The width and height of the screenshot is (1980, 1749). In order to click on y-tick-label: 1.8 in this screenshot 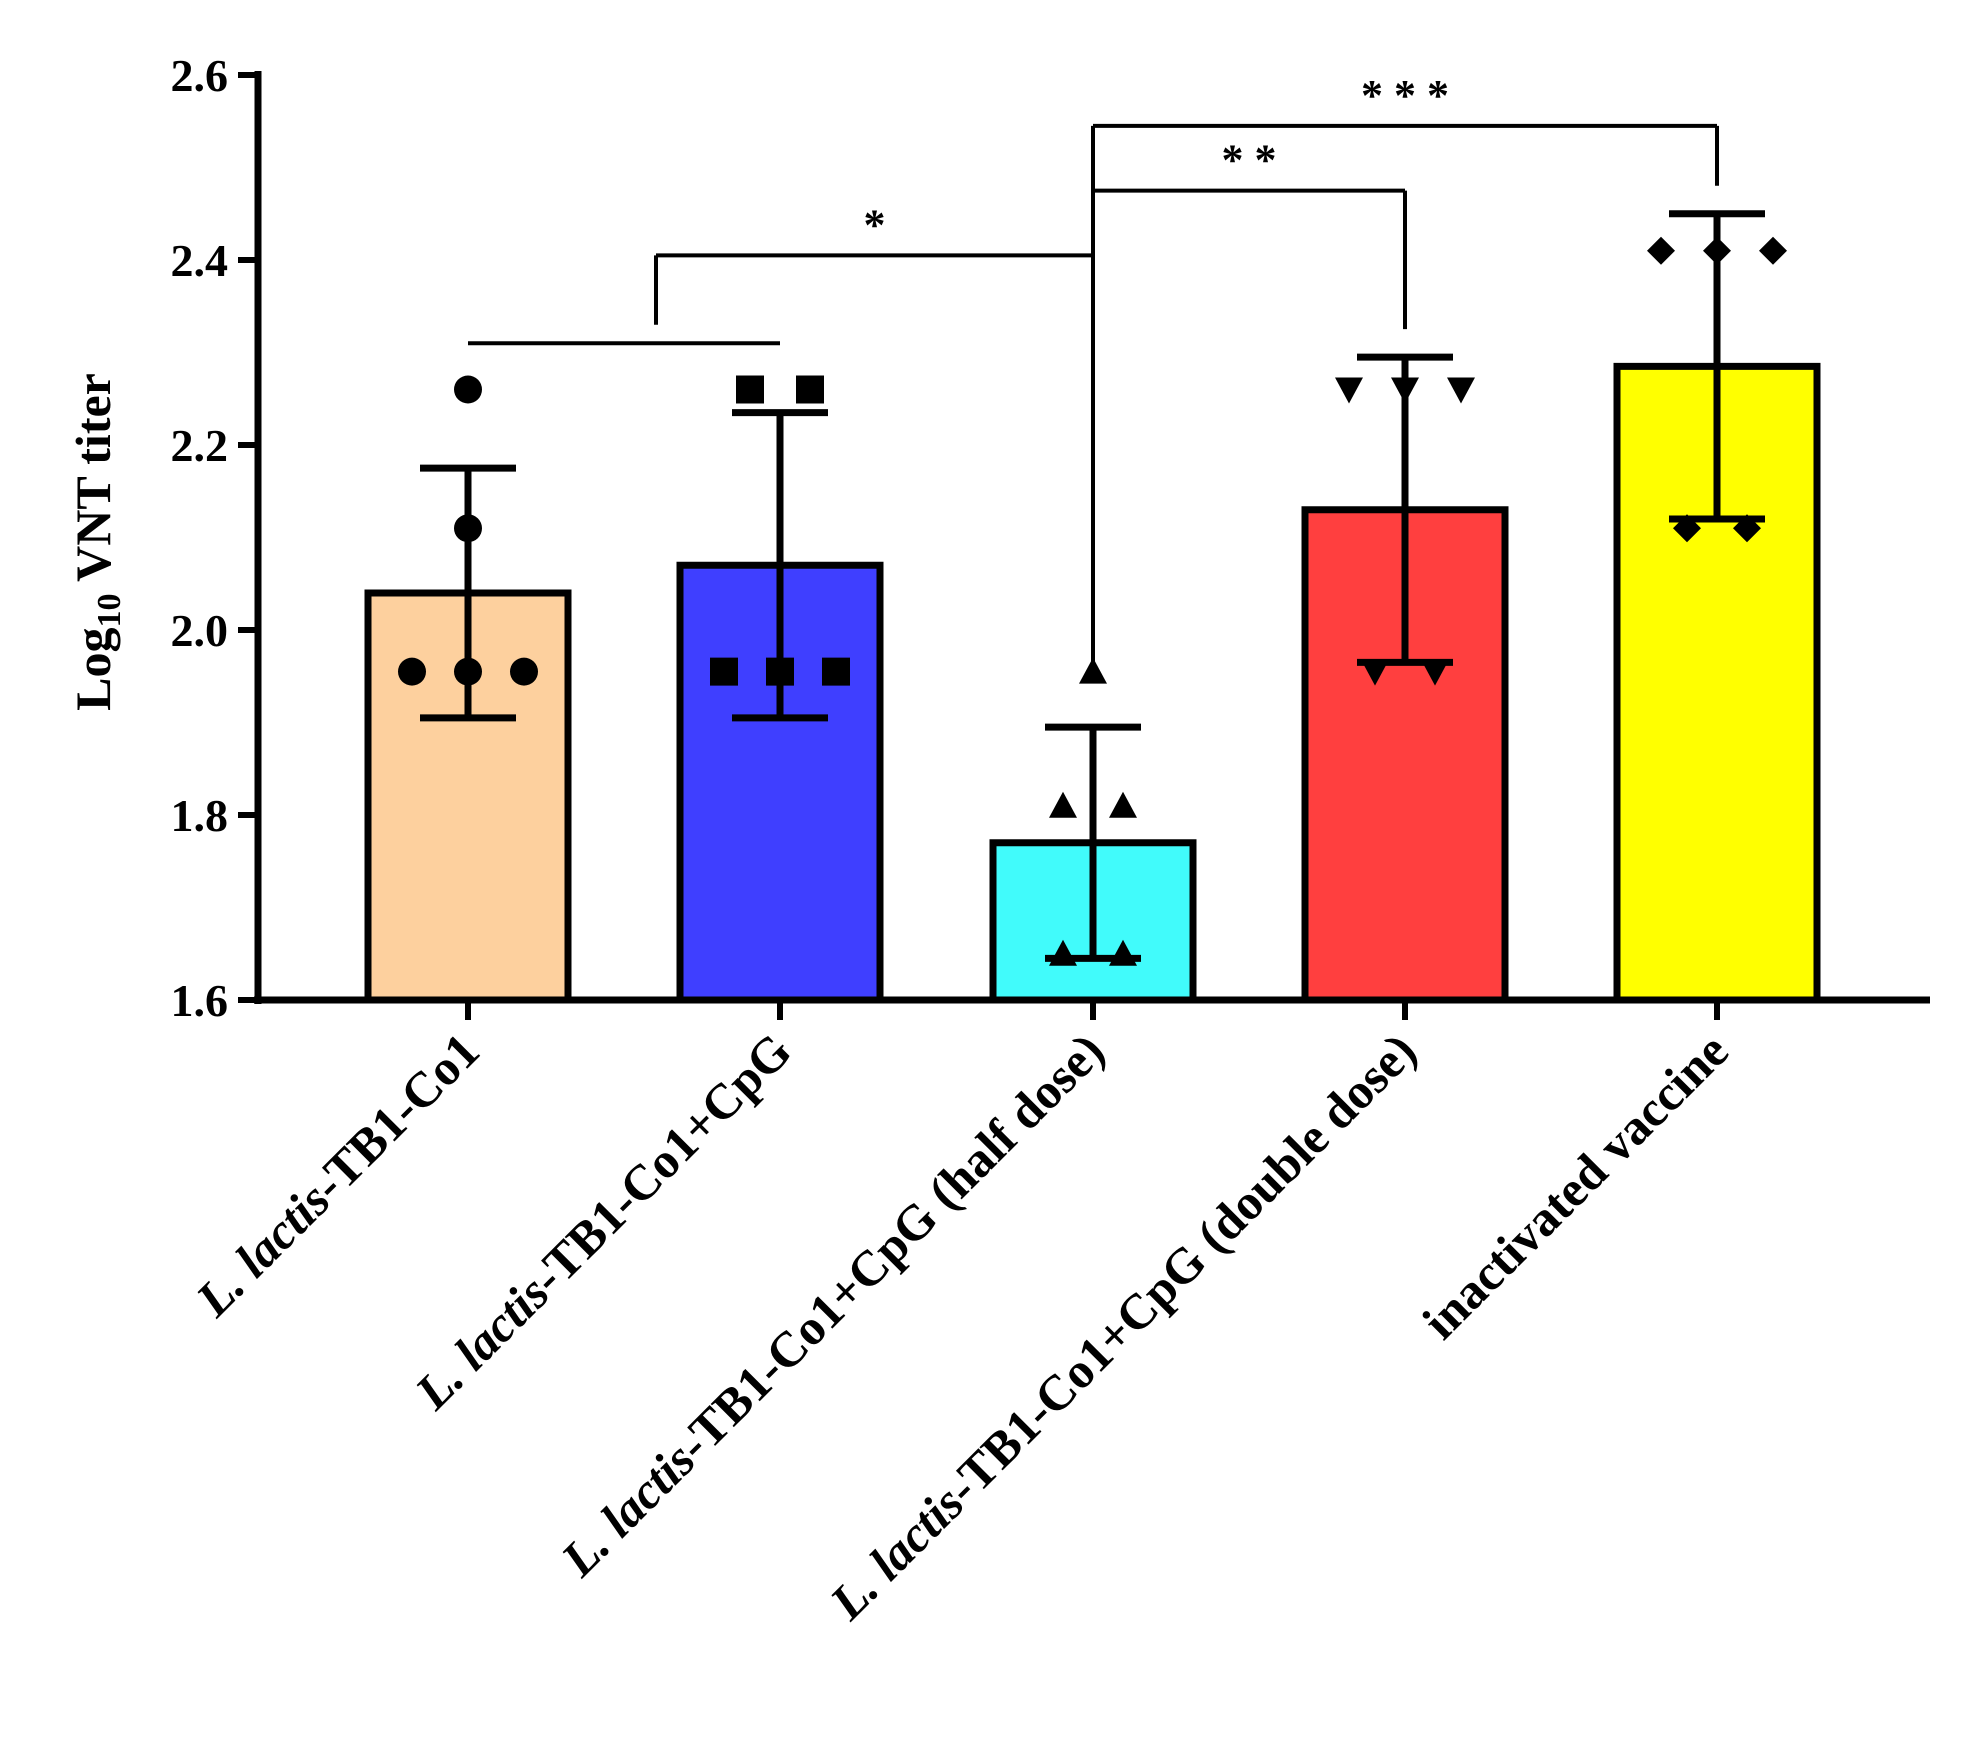, I will do `click(200, 815)`.